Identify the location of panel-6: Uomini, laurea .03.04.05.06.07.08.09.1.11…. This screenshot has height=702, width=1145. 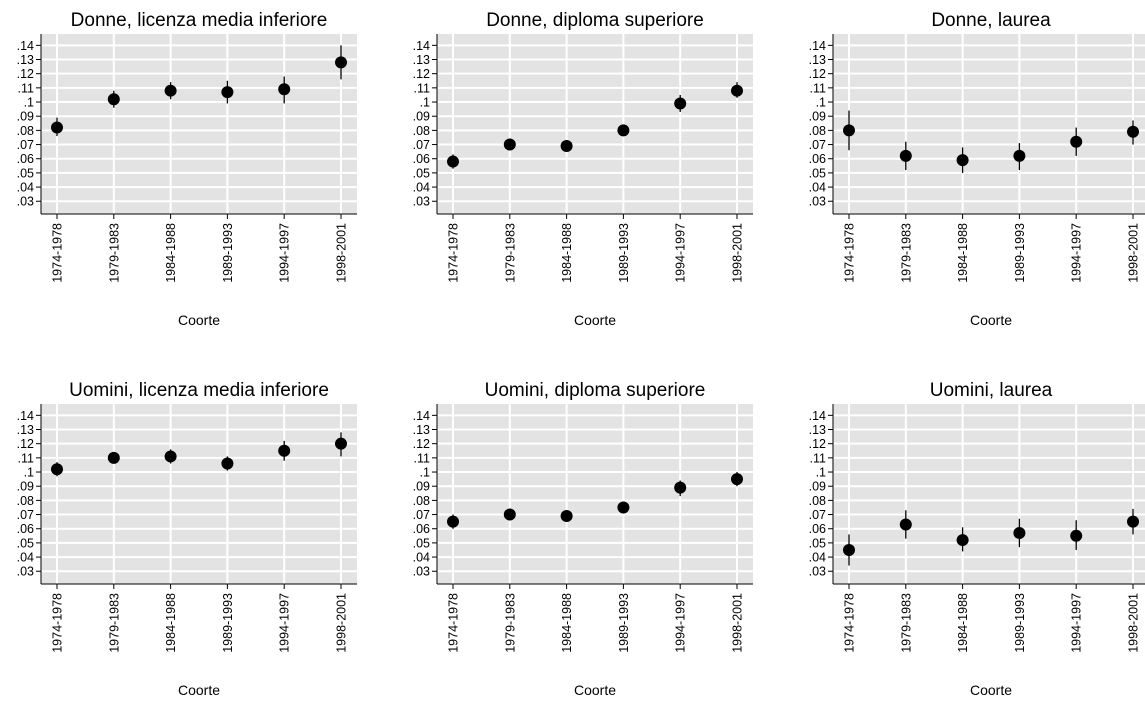
(977, 539).